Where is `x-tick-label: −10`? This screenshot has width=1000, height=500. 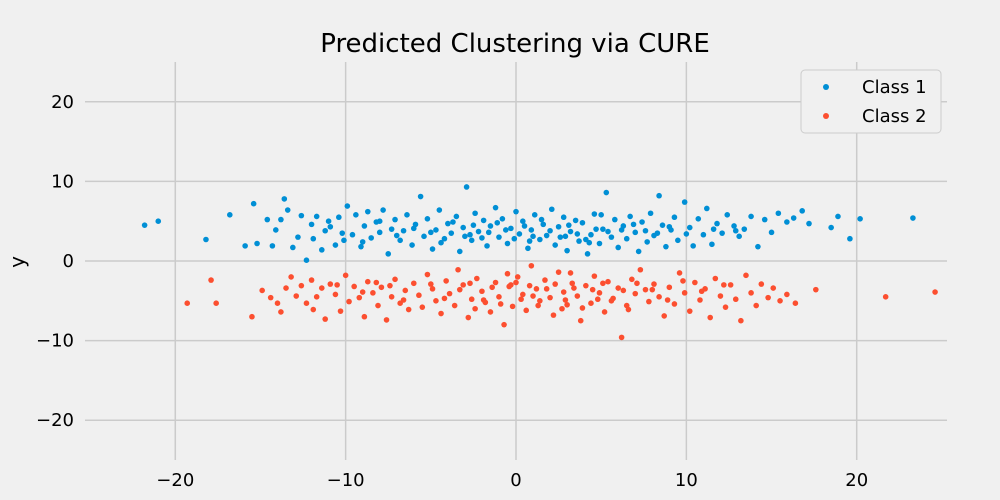 x-tick-label: −10 is located at coordinates (346, 480).